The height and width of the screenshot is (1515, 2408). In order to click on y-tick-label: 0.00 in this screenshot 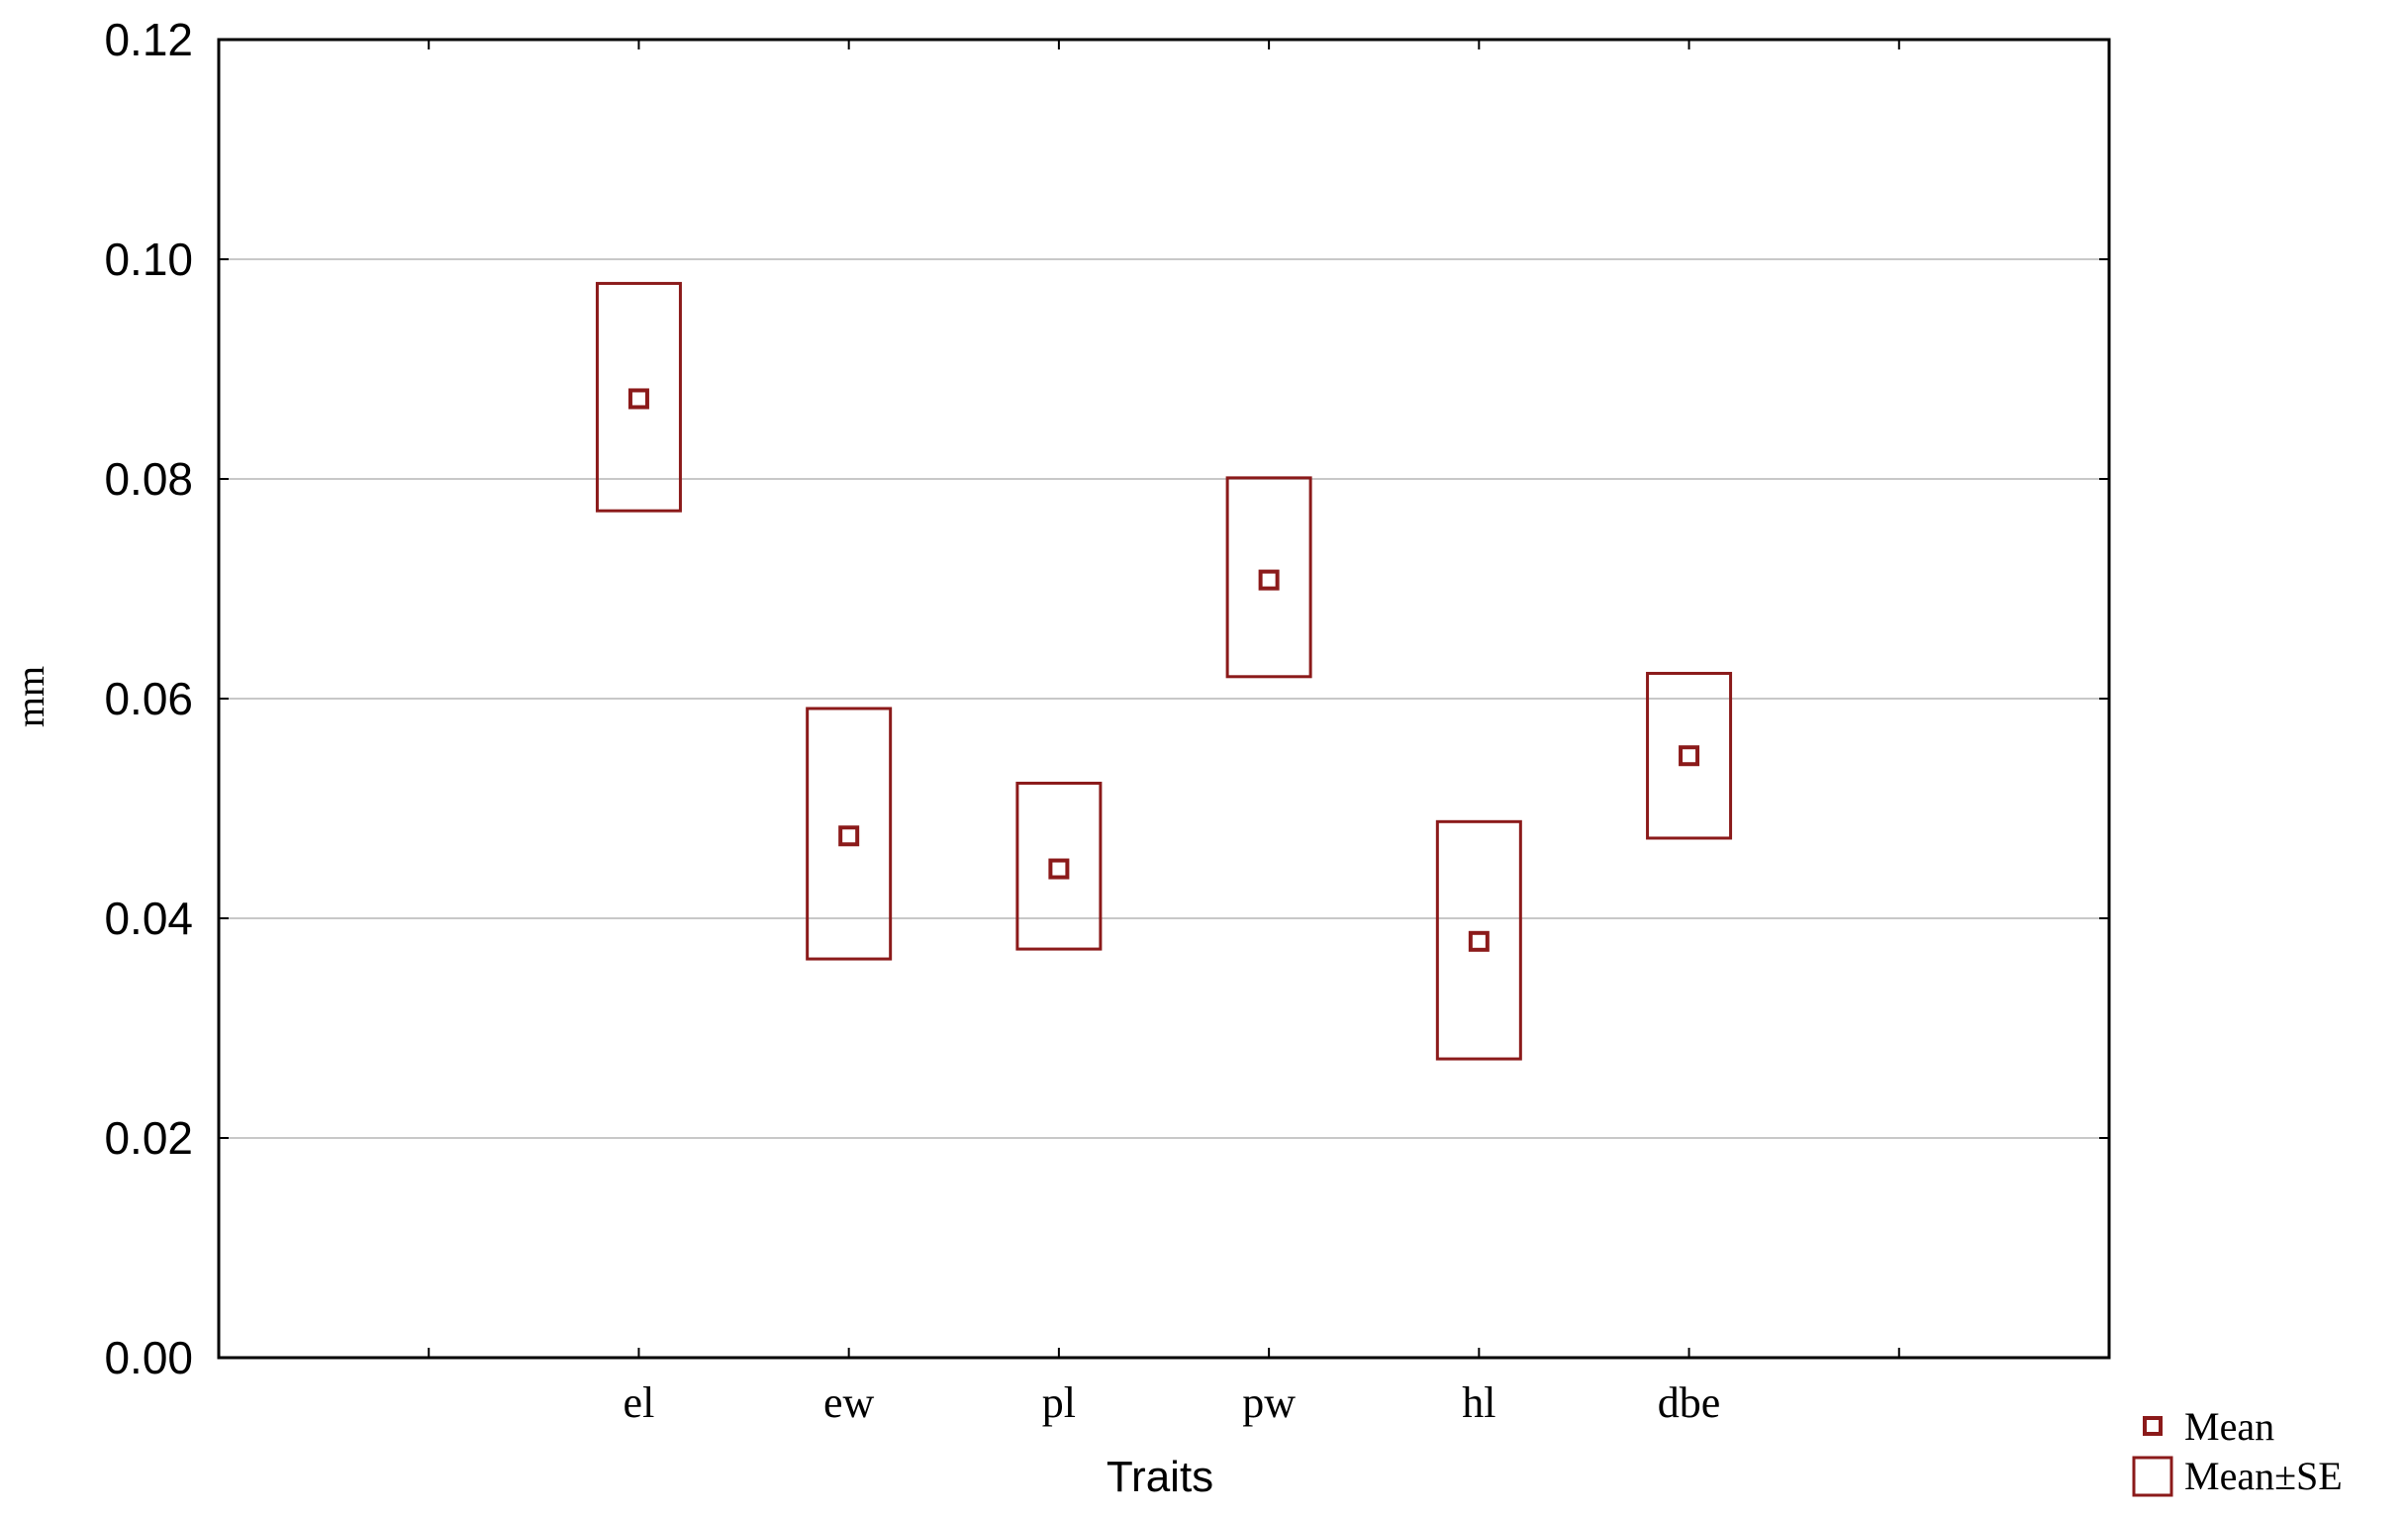, I will do `click(148, 1358)`.